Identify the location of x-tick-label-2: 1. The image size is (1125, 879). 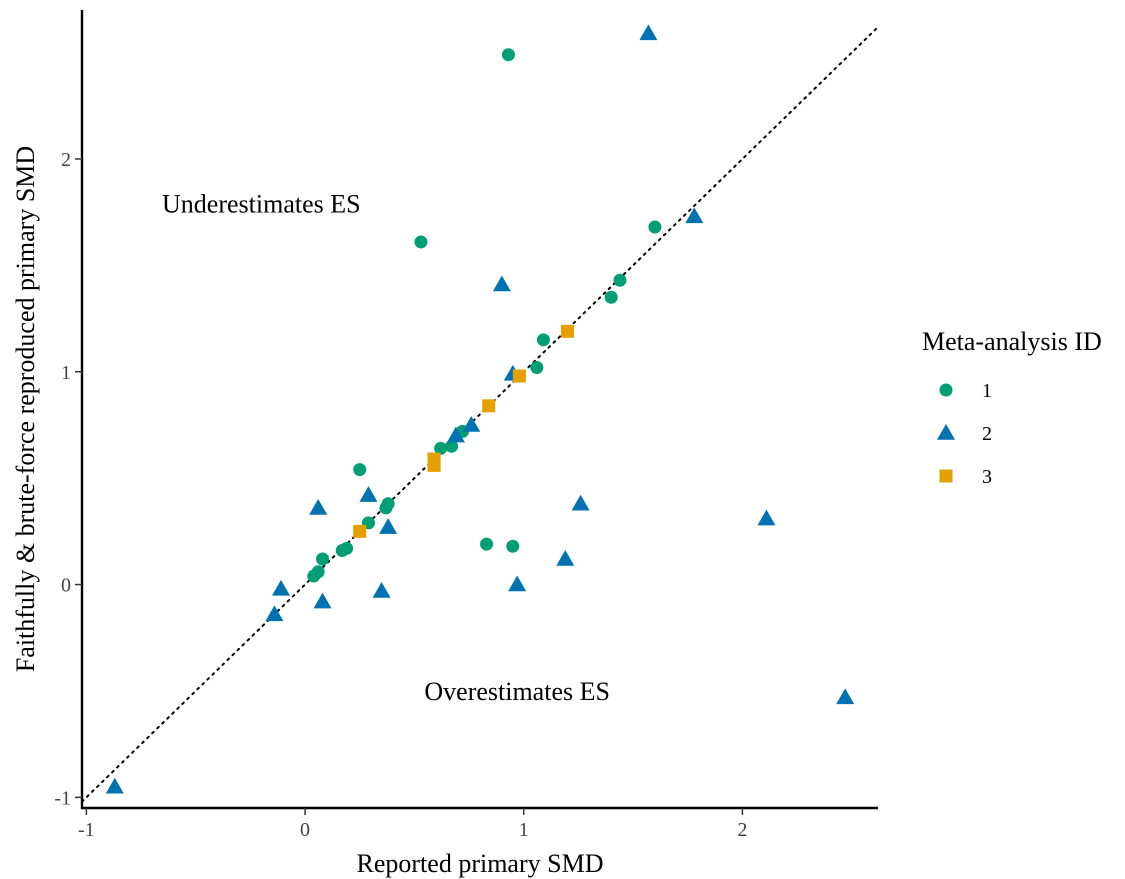
(524, 830).